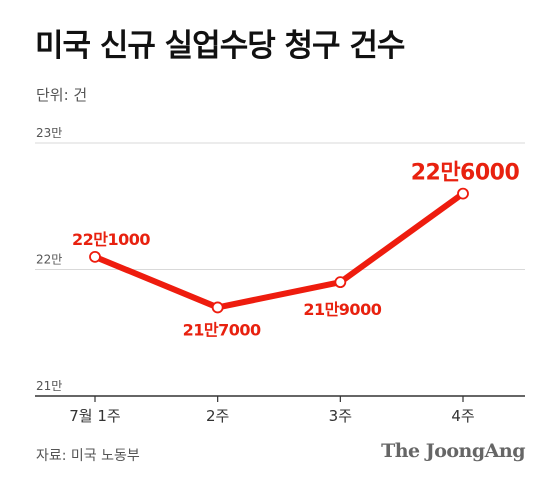 The image size is (559, 488). I want to click on publisher-logo: The JoongAng, so click(453, 451).